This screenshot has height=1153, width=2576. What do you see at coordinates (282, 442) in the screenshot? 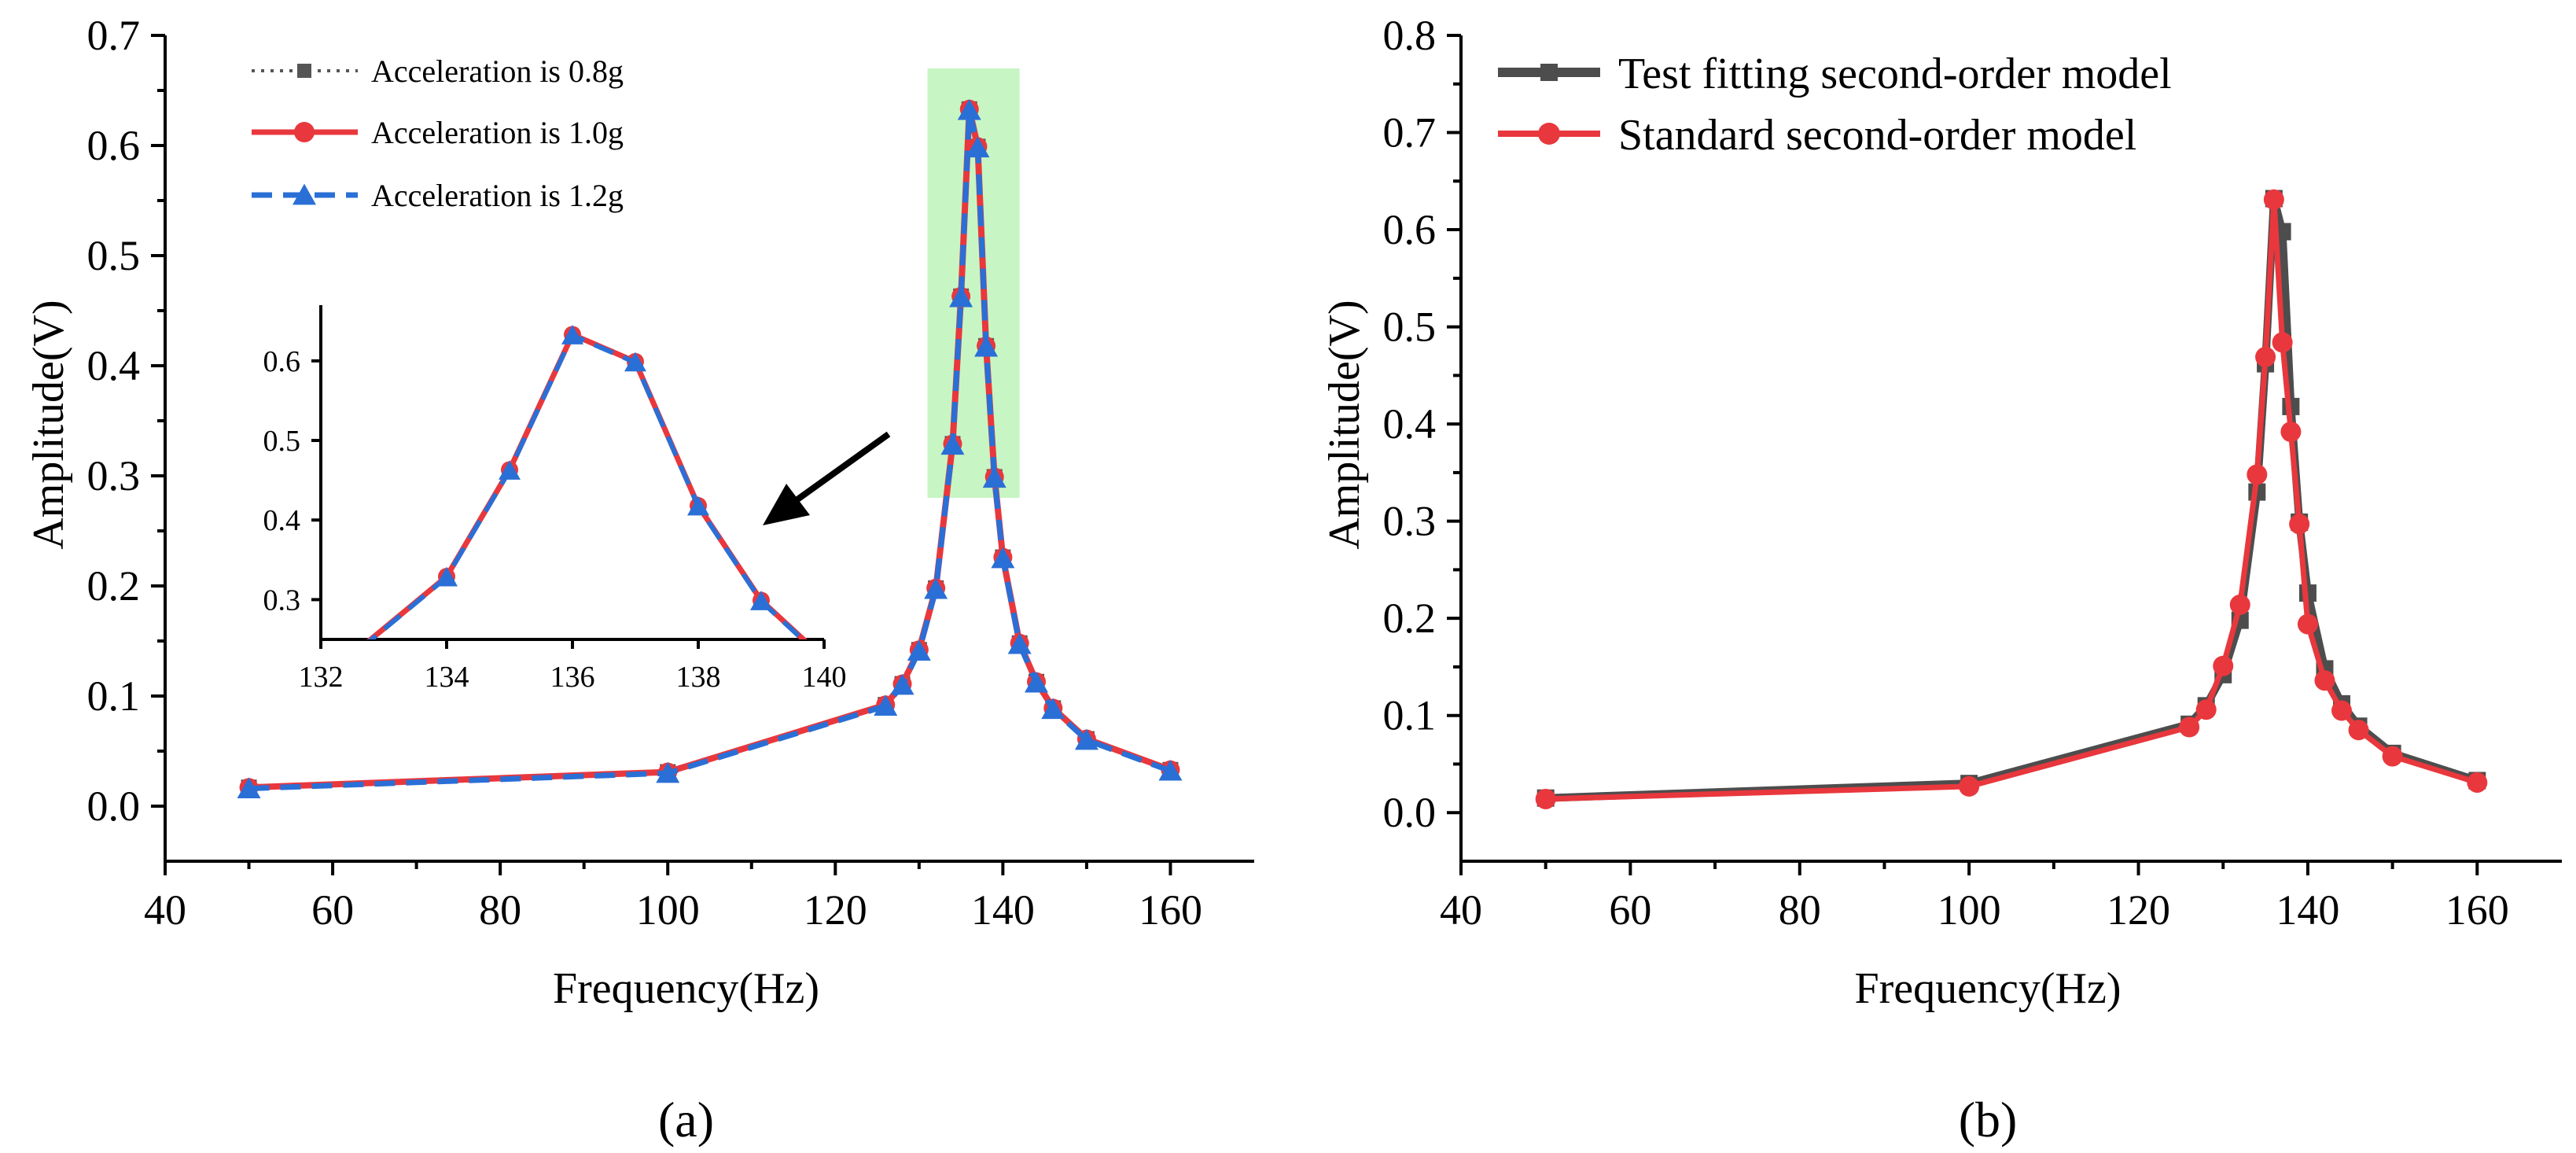
I see `inset-y-tick-label: 0.5` at bounding box center [282, 442].